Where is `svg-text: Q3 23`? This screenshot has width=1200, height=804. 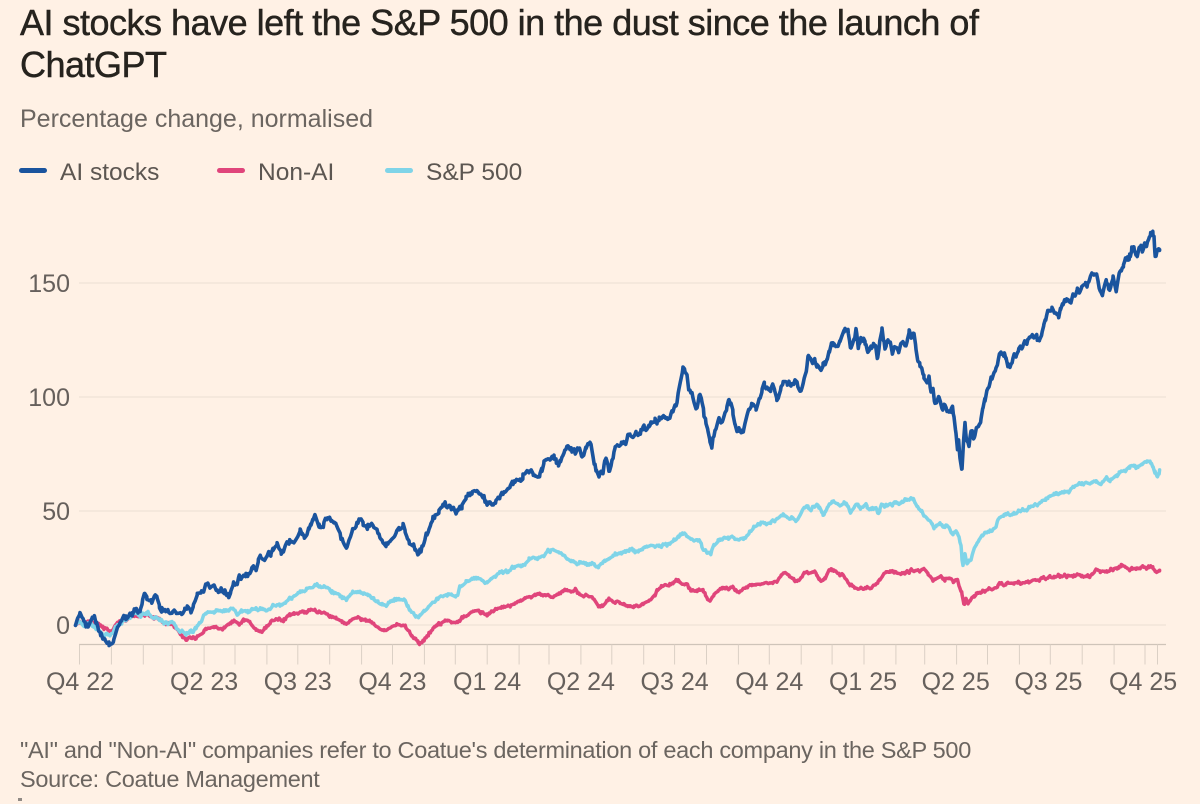
svg-text: Q3 23 is located at coordinates (298, 682).